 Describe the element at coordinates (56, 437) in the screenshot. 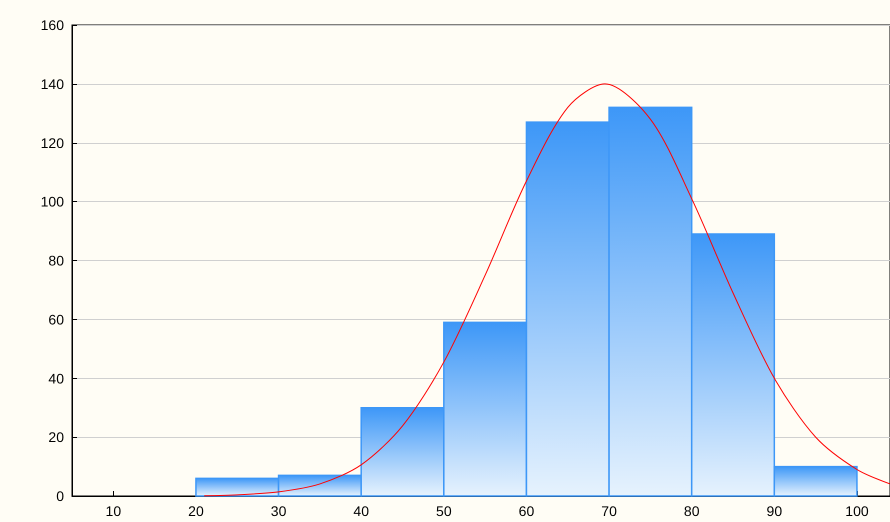

I see `y-tick-label: 20` at that location.